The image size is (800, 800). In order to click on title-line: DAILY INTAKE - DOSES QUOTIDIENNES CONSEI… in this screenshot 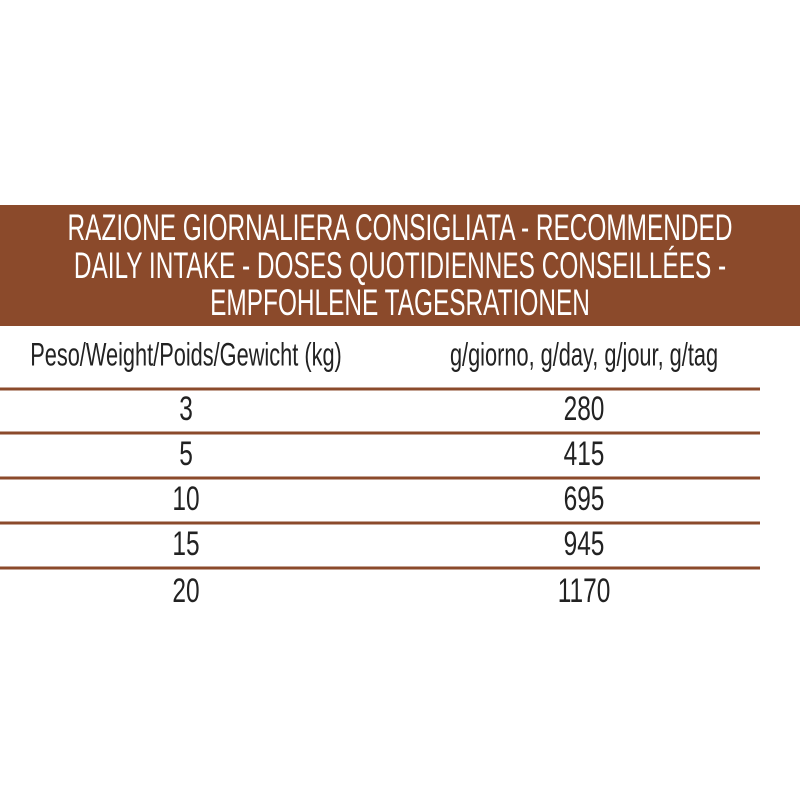, I will do `click(400, 265)`.